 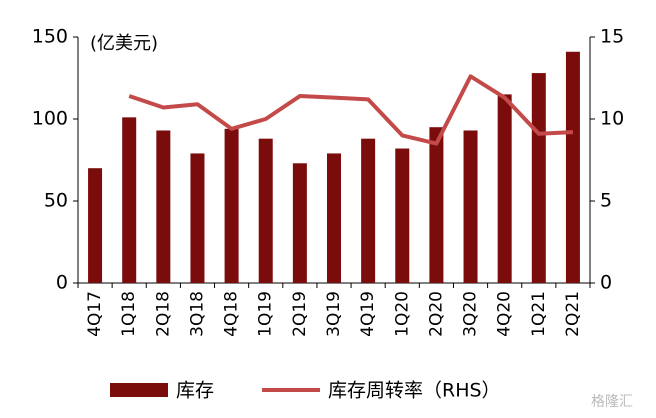 What do you see at coordinates (334, 314) in the screenshot?
I see `x-tick-label: 3Q19` at bounding box center [334, 314].